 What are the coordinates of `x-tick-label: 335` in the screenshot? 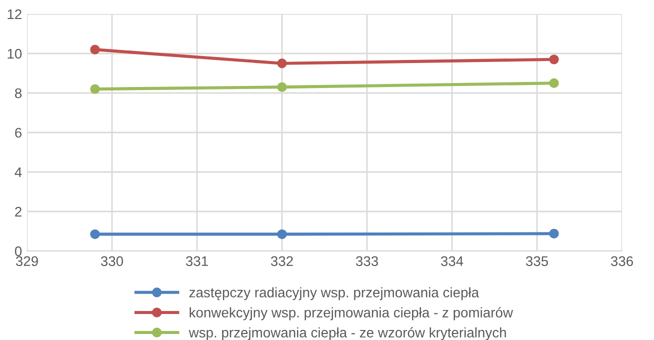 It's located at (537, 261).